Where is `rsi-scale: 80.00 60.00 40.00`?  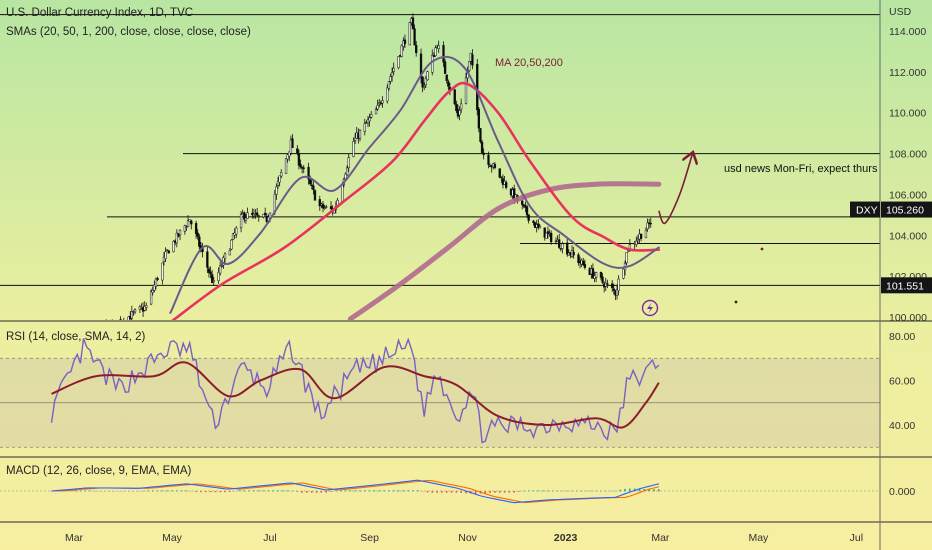
rsi-scale: 80.00 60.00 40.00 is located at coordinates (902, 381).